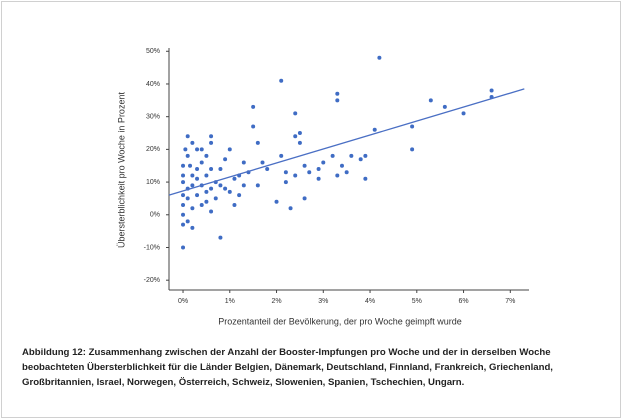  Describe the element at coordinates (183, 301) in the screenshot. I see `x-tick-label: 0%` at that location.